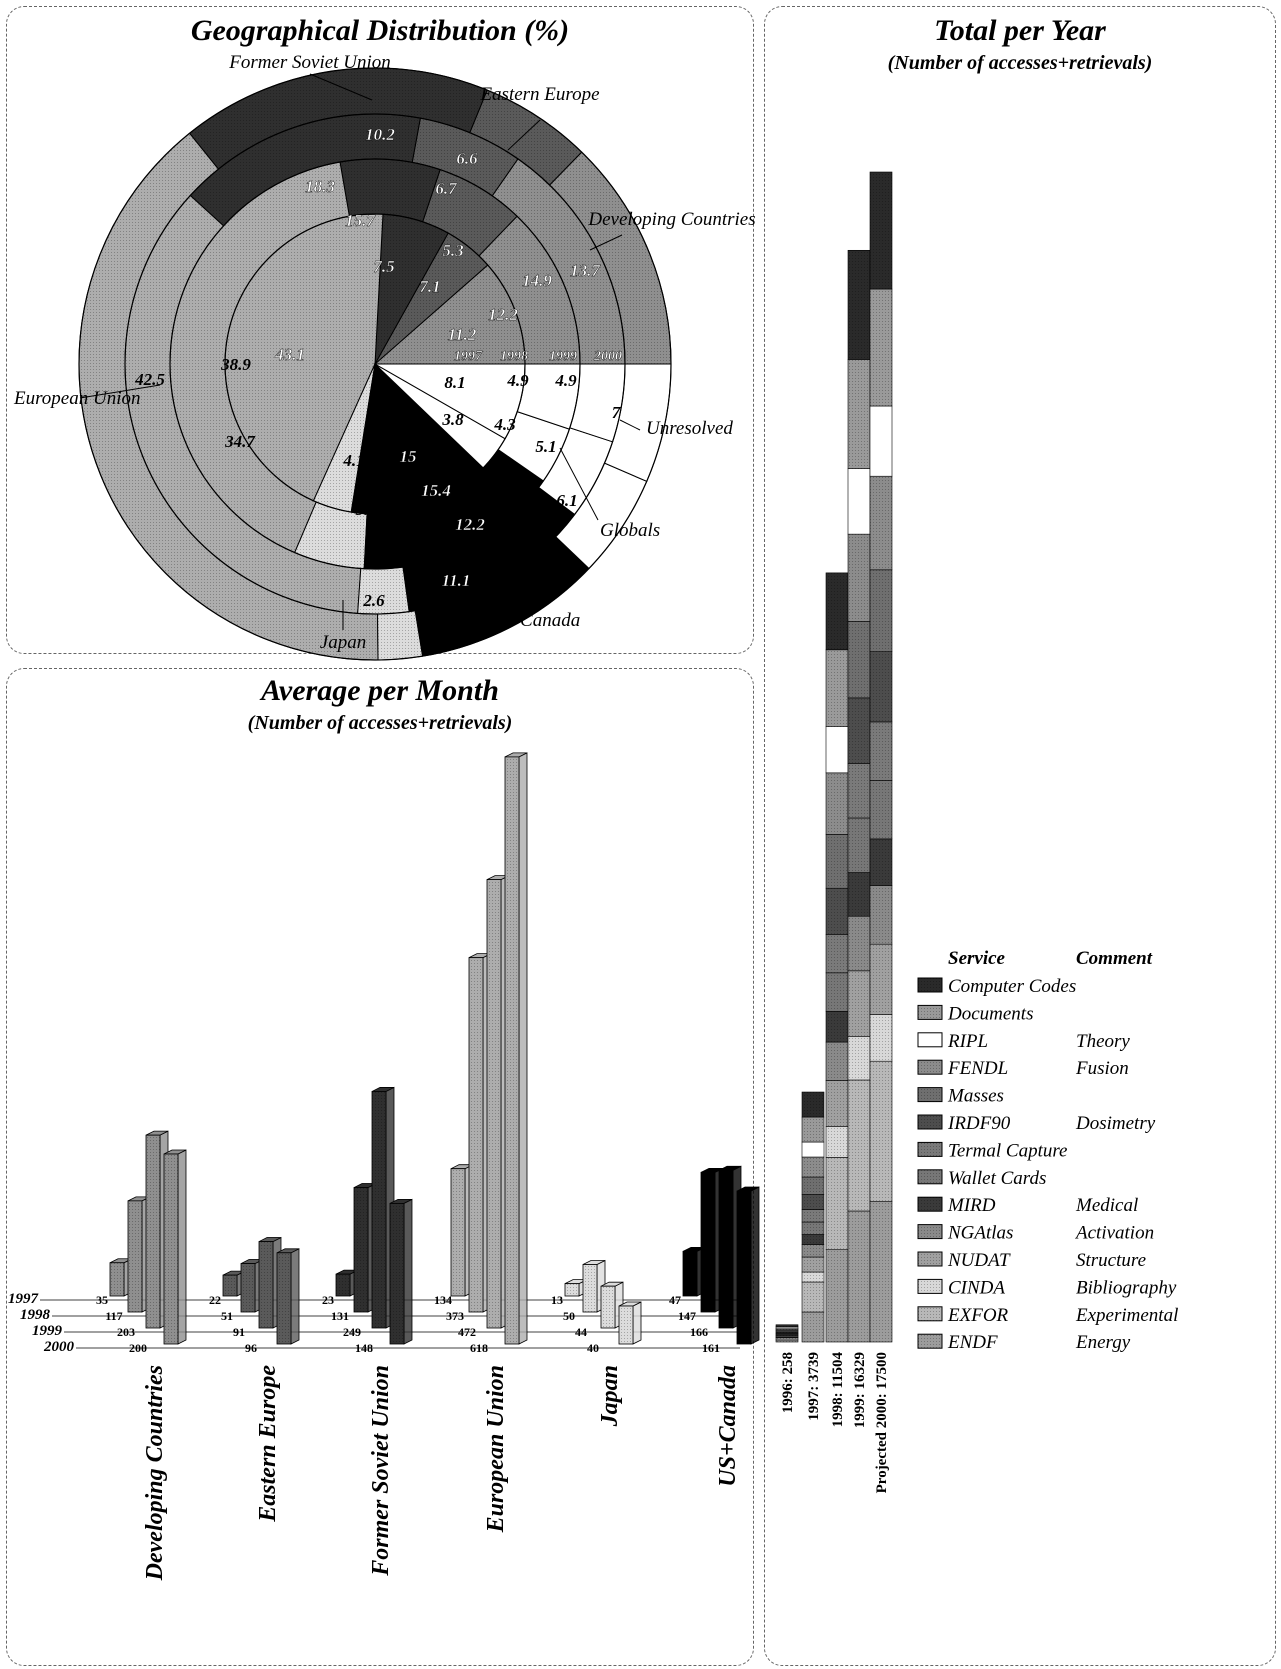 The image size is (1281, 1669). Describe the element at coordinates (1103, 1041) in the screenshot. I see `legend-comment: Theory` at that location.